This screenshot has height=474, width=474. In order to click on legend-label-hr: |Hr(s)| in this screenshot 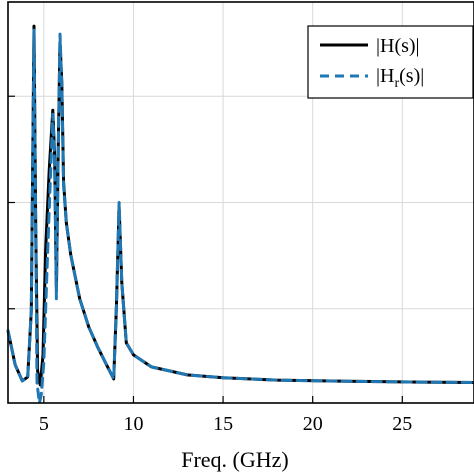, I will do `click(400, 78)`.